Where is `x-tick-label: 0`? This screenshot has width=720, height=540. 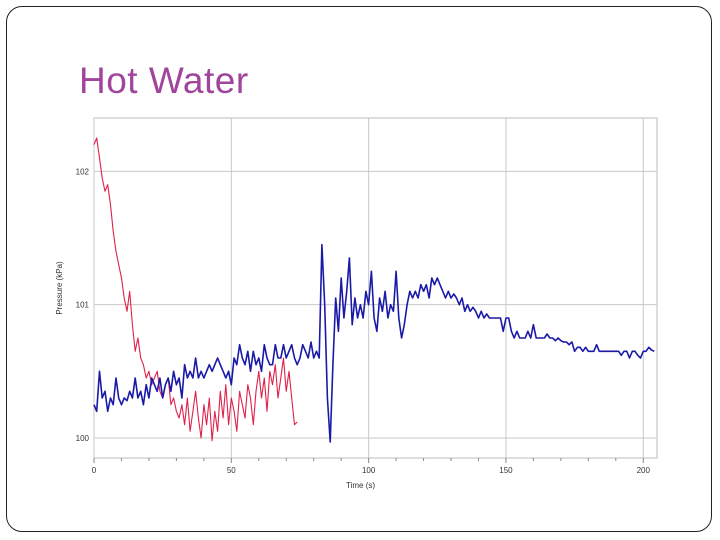 x-tick-label: 0 is located at coordinates (94, 470).